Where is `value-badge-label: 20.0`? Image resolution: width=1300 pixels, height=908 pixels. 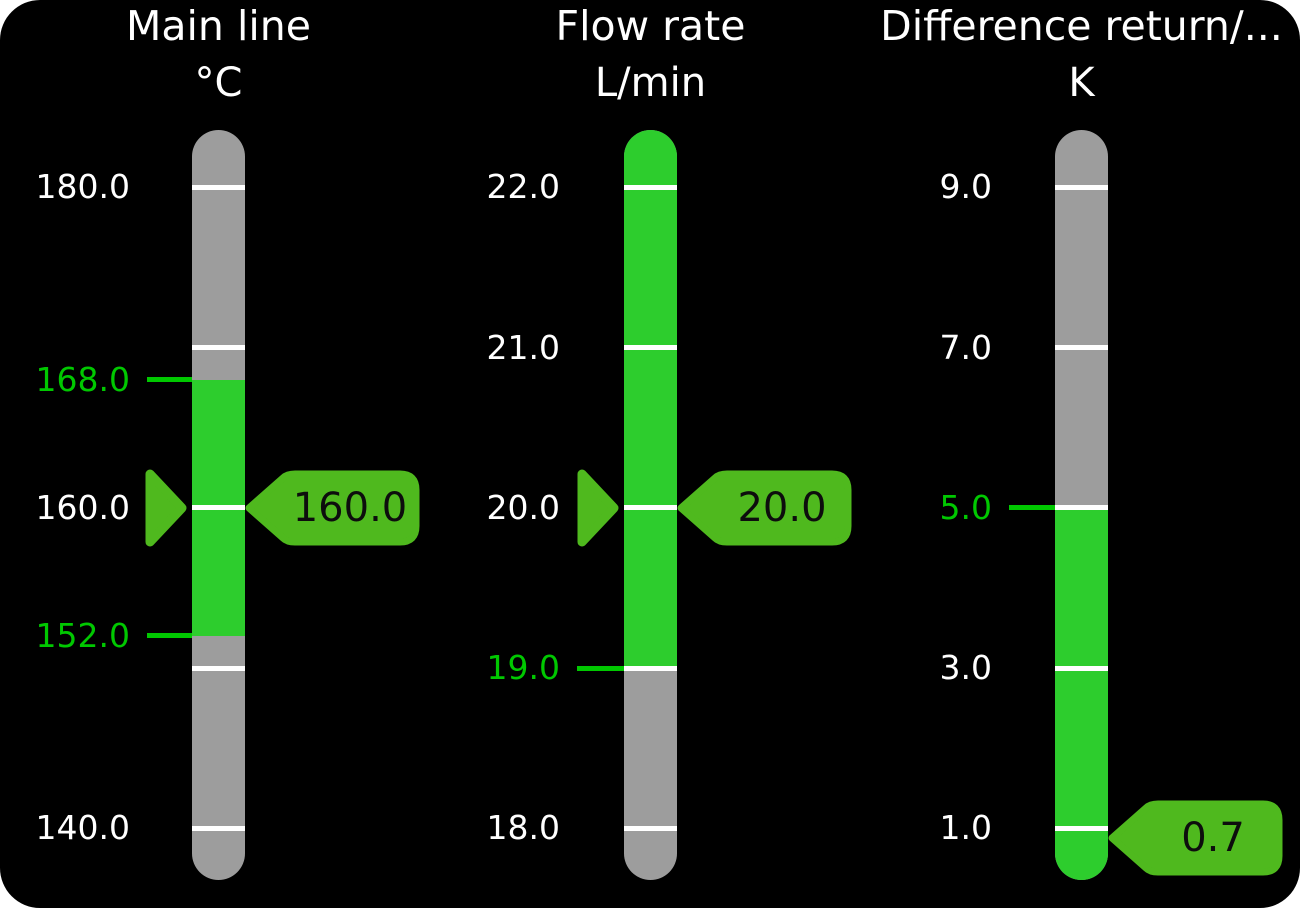
value-badge-label: 20.0 is located at coordinates (782, 508).